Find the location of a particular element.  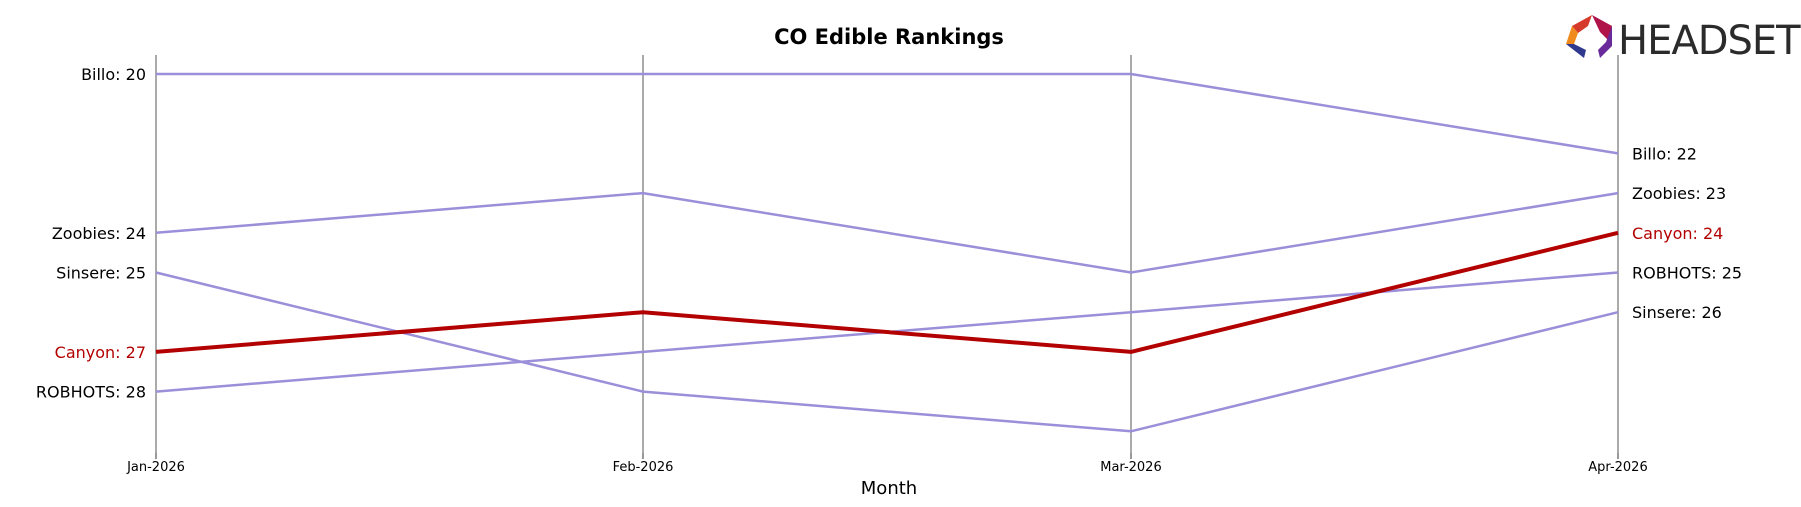

x-tick-label: Jan-2026 is located at coordinates (155, 467).